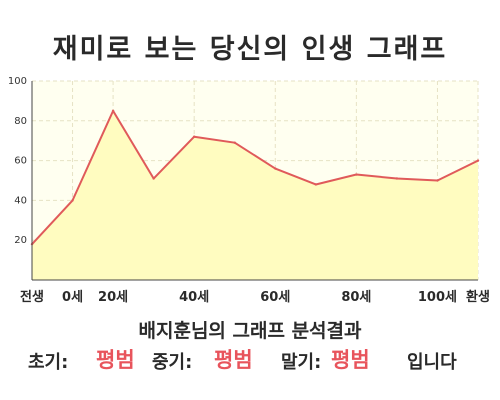 Image resolution: width=500 pixels, height=400 pixels. What do you see at coordinates (233, 360) in the screenshot?
I see `middle-value: 평범` at bounding box center [233, 360].